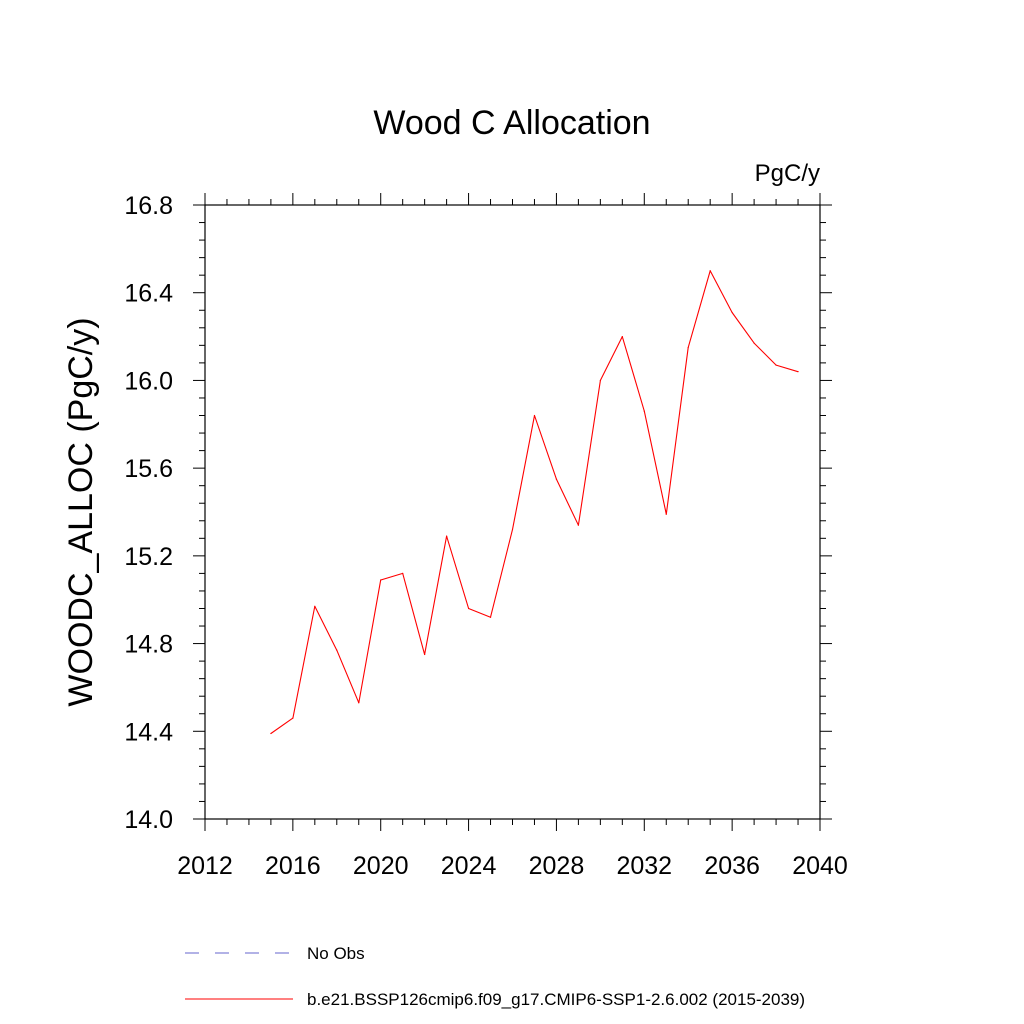  What do you see at coordinates (381, 866) in the screenshot?
I see `x-tick-label: 2020` at bounding box center [381, 866].